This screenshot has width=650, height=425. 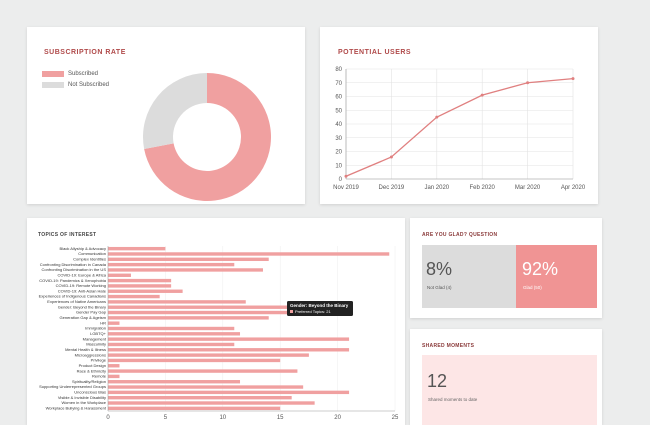 I want to click on topic-label: Women in the Workplace, so click(x=83, y=402).